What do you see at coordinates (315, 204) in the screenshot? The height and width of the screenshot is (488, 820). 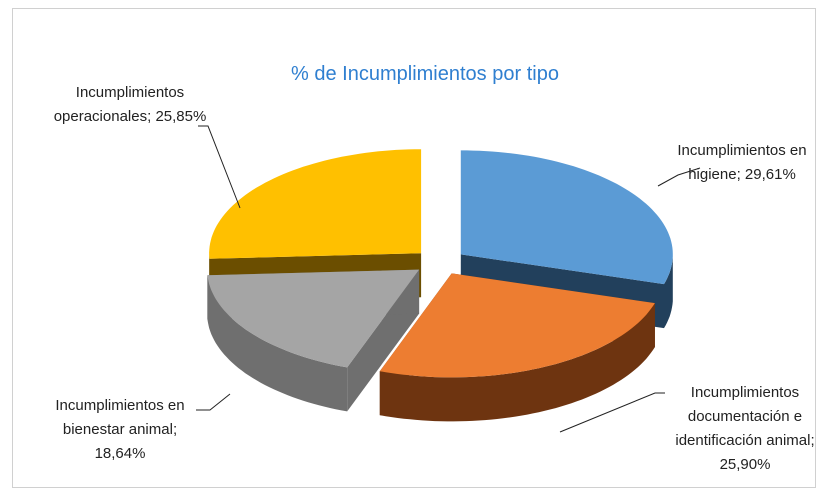 I see `slice` at bounding box center [315, 204].